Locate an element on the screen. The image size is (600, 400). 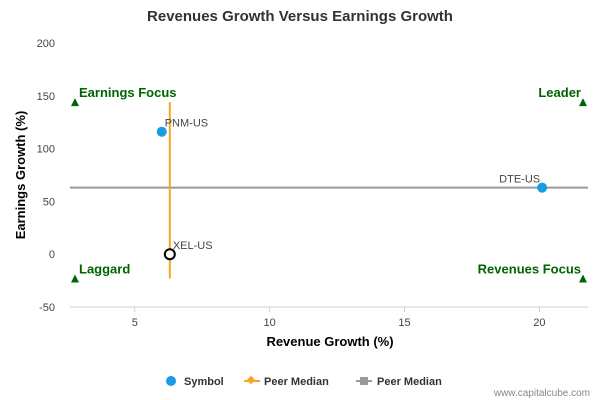
y-tick-label: 150 is located at coordinates (46, 97).